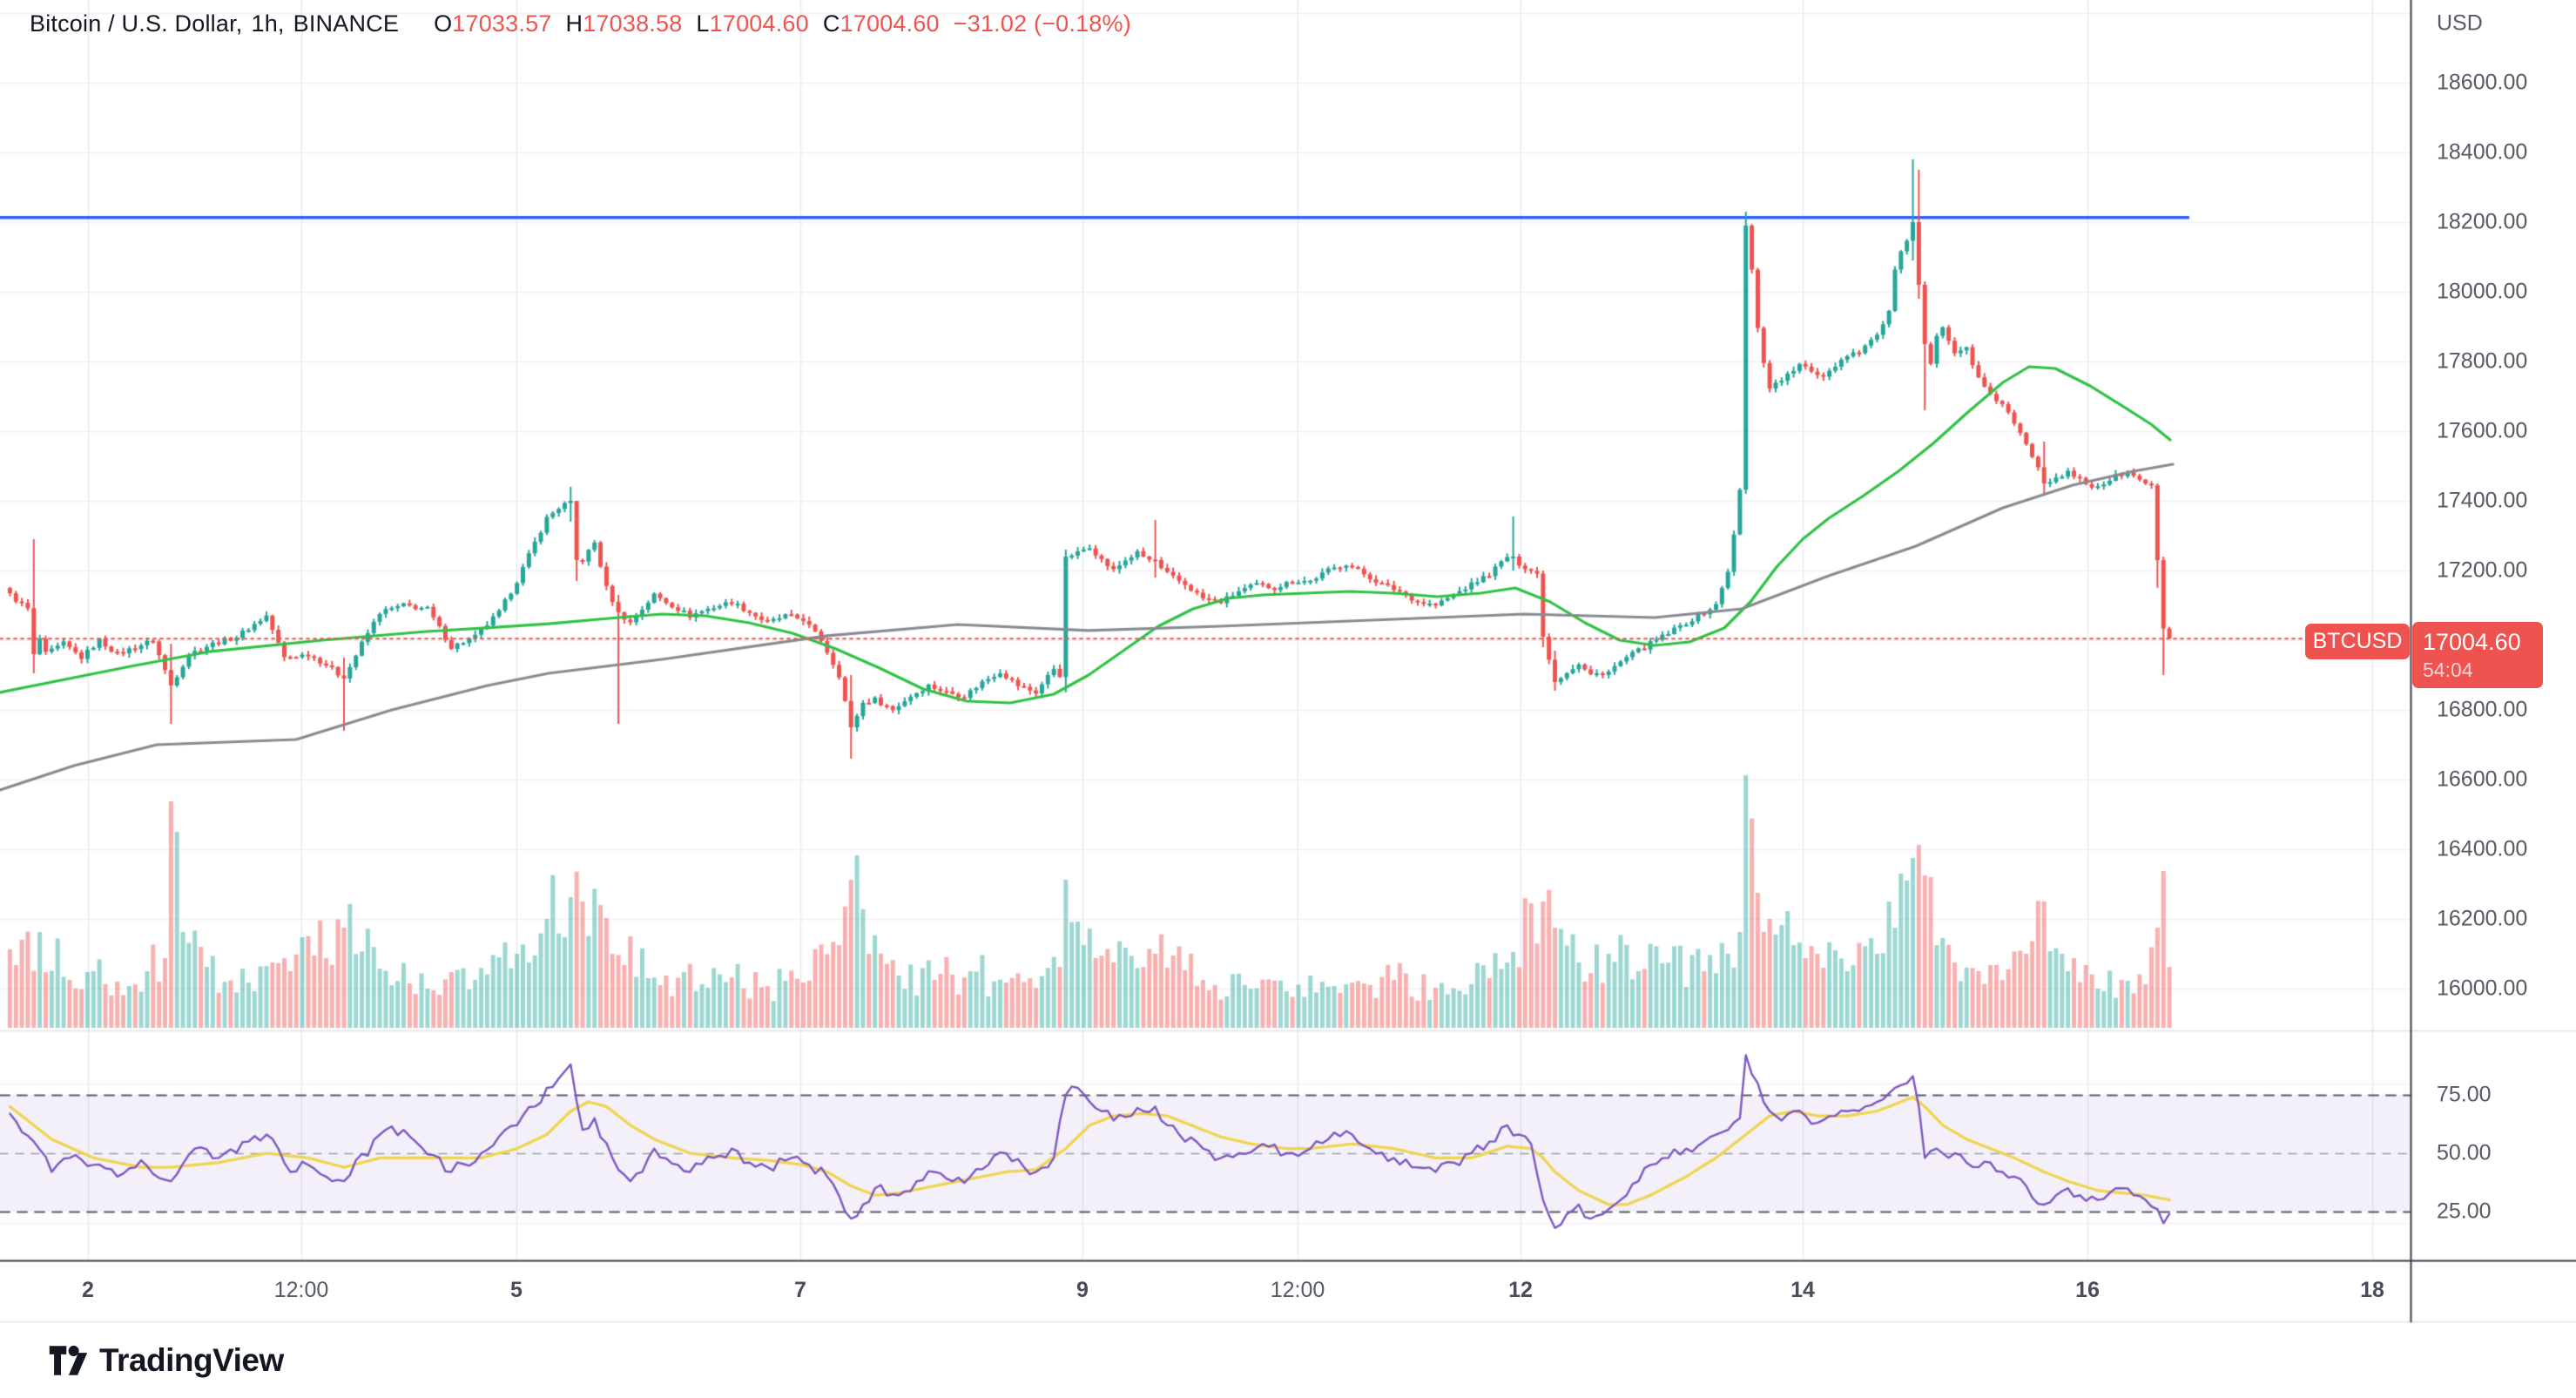  I want to click on time-axis: 2 12:00 5 7 9 12:00 12 14 16 18, so click(1288, 1290).